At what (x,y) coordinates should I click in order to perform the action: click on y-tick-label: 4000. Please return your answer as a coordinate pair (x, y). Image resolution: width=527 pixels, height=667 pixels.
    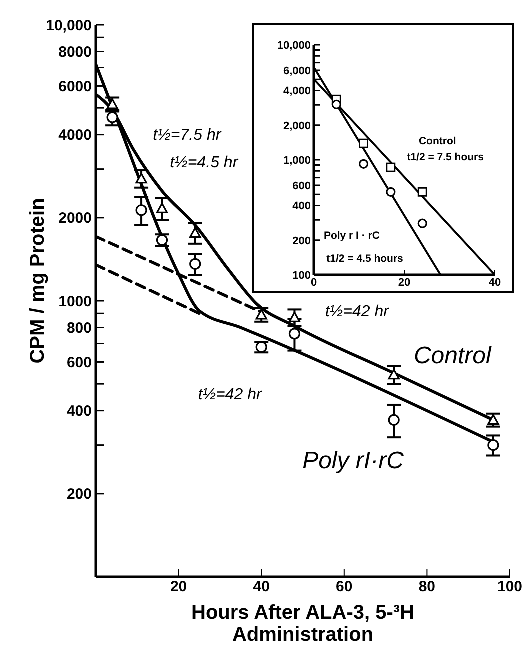
    Looking at the image, I should click on (75, 135).